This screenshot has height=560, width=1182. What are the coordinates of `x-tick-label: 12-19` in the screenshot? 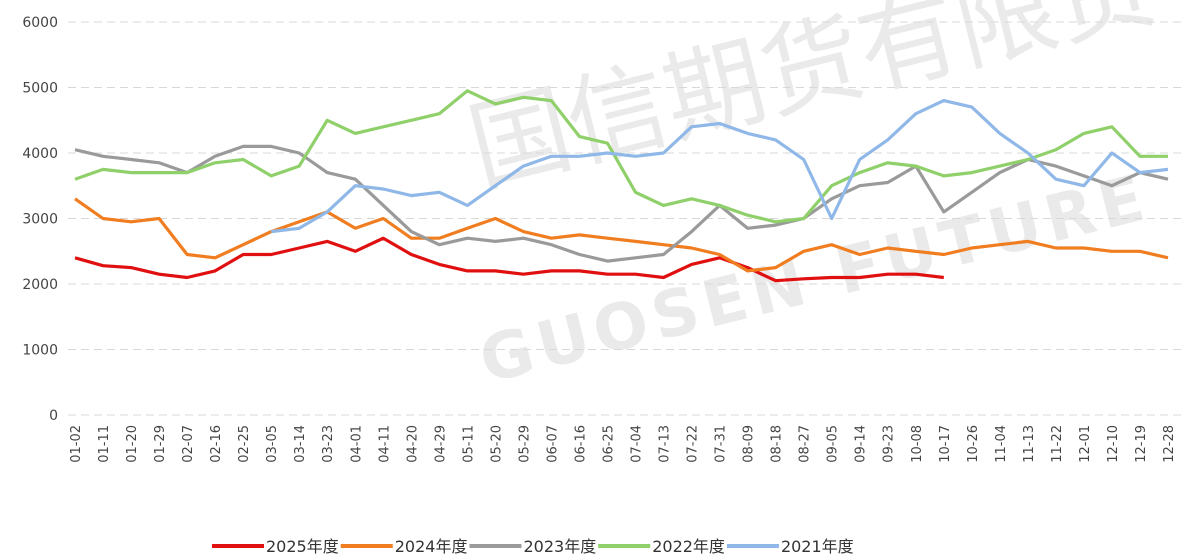 It's located at (1141, 444).